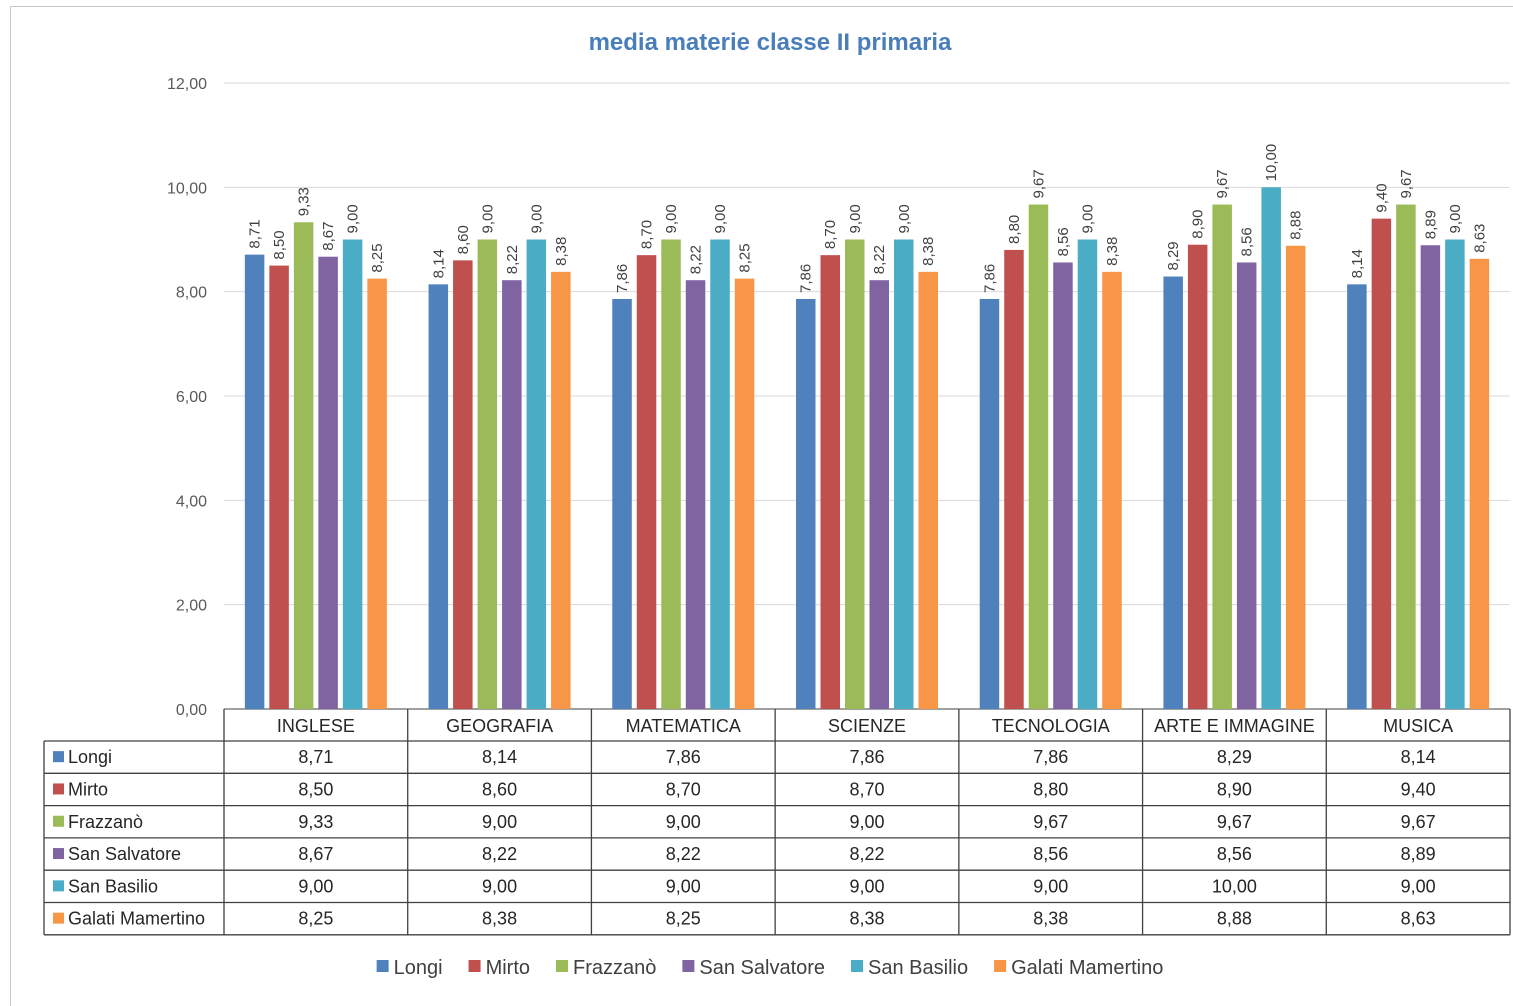 The image size is (1513, 1006). What do you see at coordinates (866, 789) in the screenshot?
I see `table-cell: 8,70` at bounding box center [866, 789].